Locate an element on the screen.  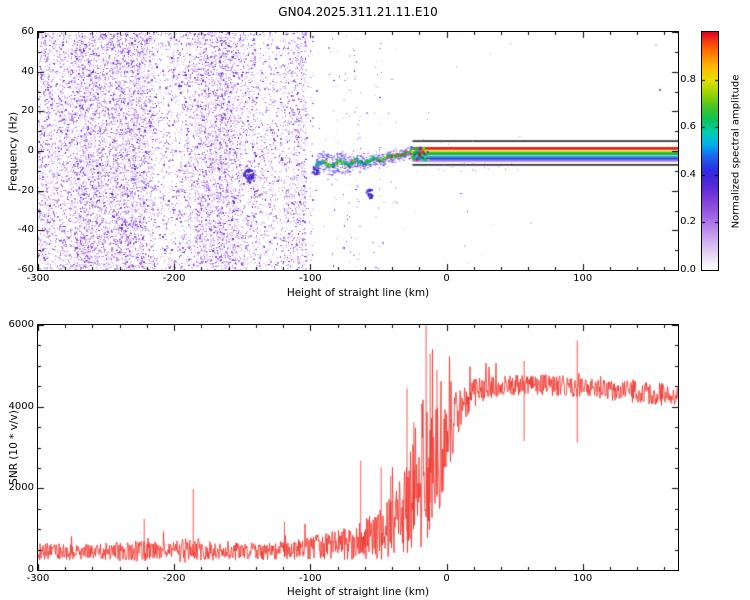
page-title: GN04.2025.311.21.11.E10 is located at coordinates (358, 12).